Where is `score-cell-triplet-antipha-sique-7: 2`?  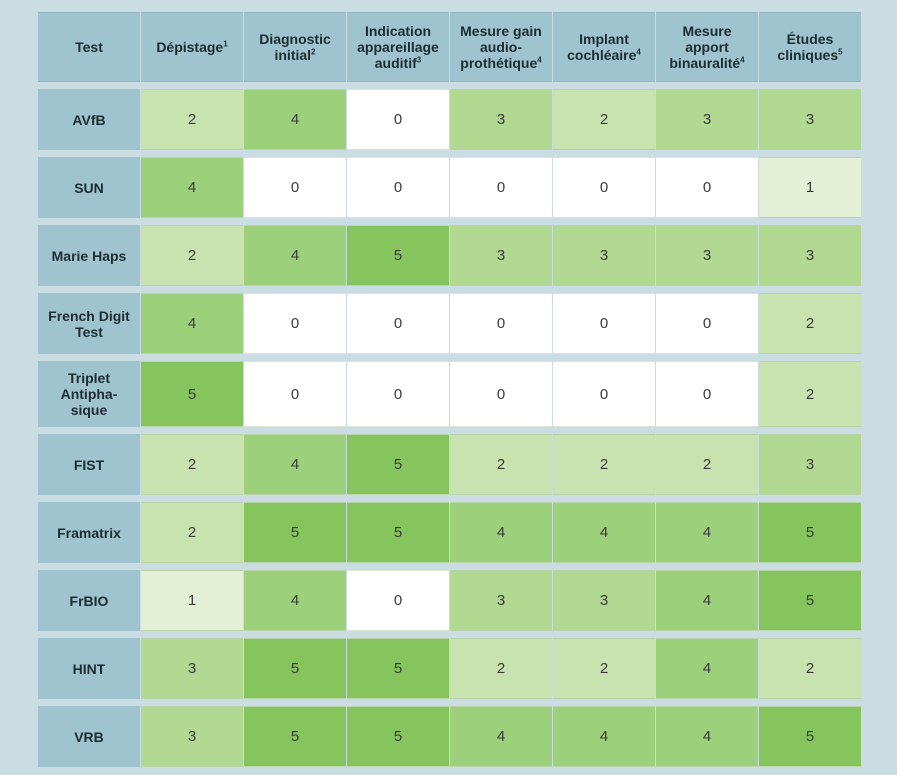
score-cell-triplet-antipha-sique-7: 2 is located at coordinates (810, 394).